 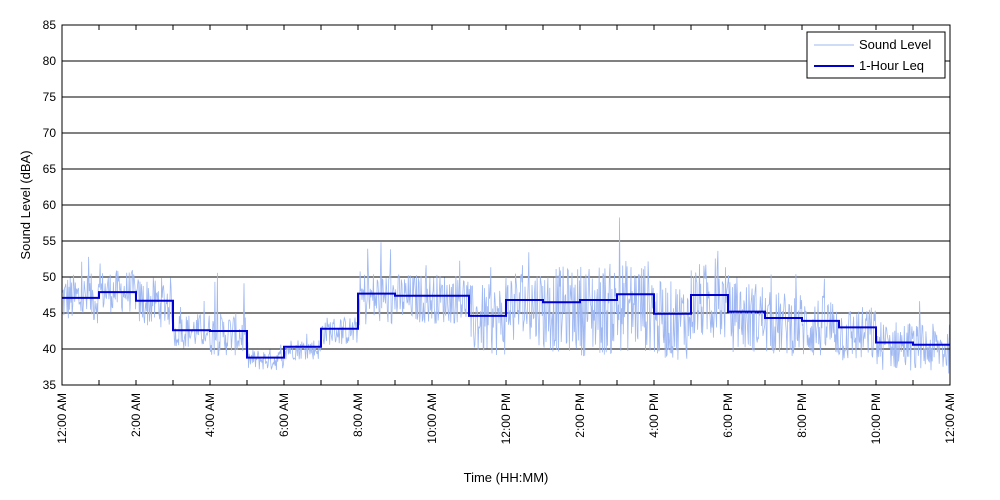 What do you see at coordinates (506, 418) in the screenshot?
I see `x-tick-label: 12:00 PM` at bounding box center [506, 418].